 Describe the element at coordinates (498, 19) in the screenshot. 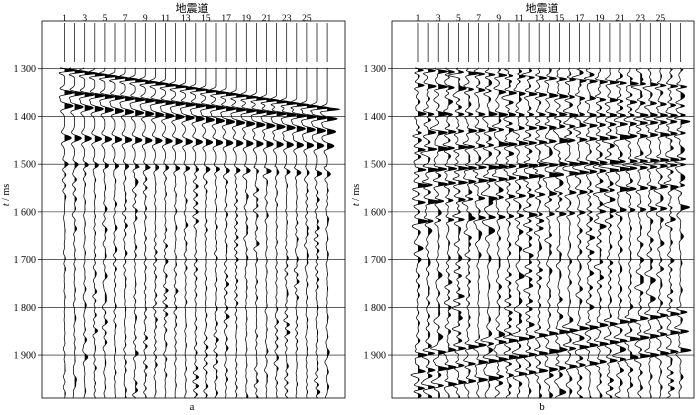

I see `panel-b-xtick-label: 9` at that location.